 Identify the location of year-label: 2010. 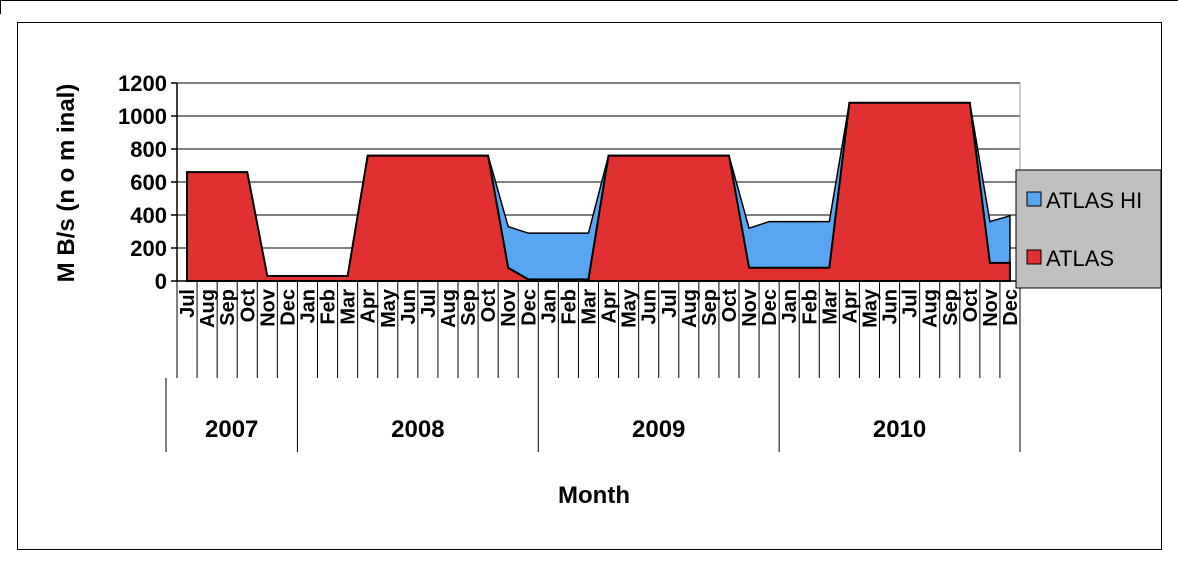
(899, 429).